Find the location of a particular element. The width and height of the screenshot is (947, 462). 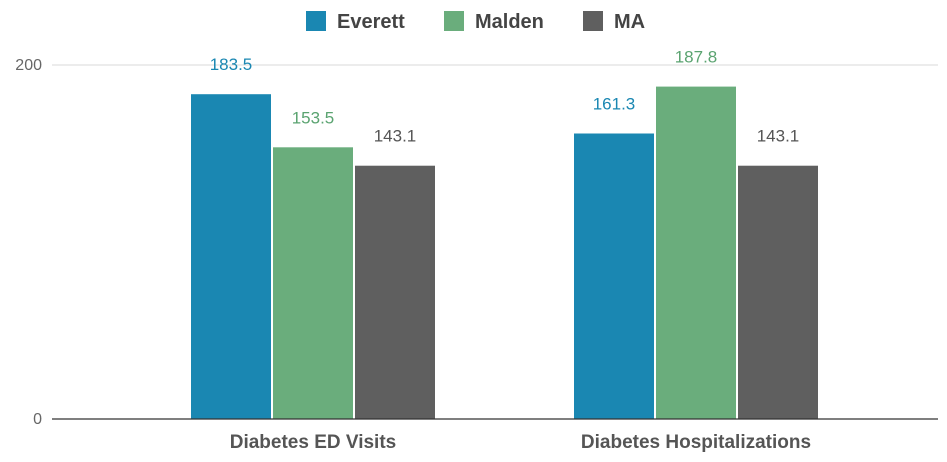

y-tick-label-200: 200 is located at coordinates (28, 65).